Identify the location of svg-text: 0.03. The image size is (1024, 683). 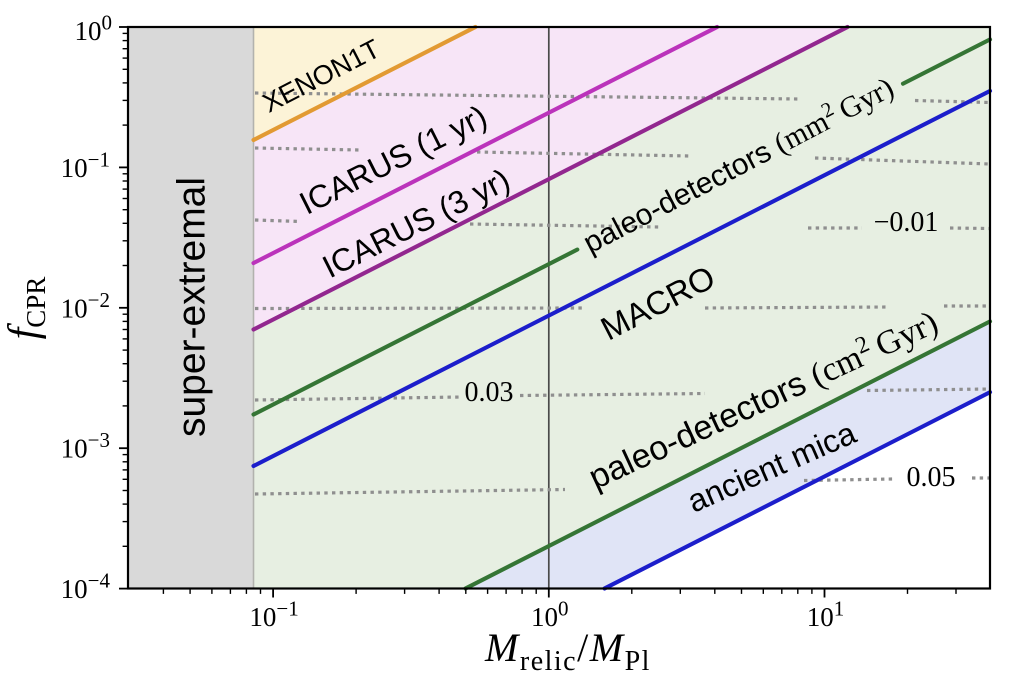
(489, 392).